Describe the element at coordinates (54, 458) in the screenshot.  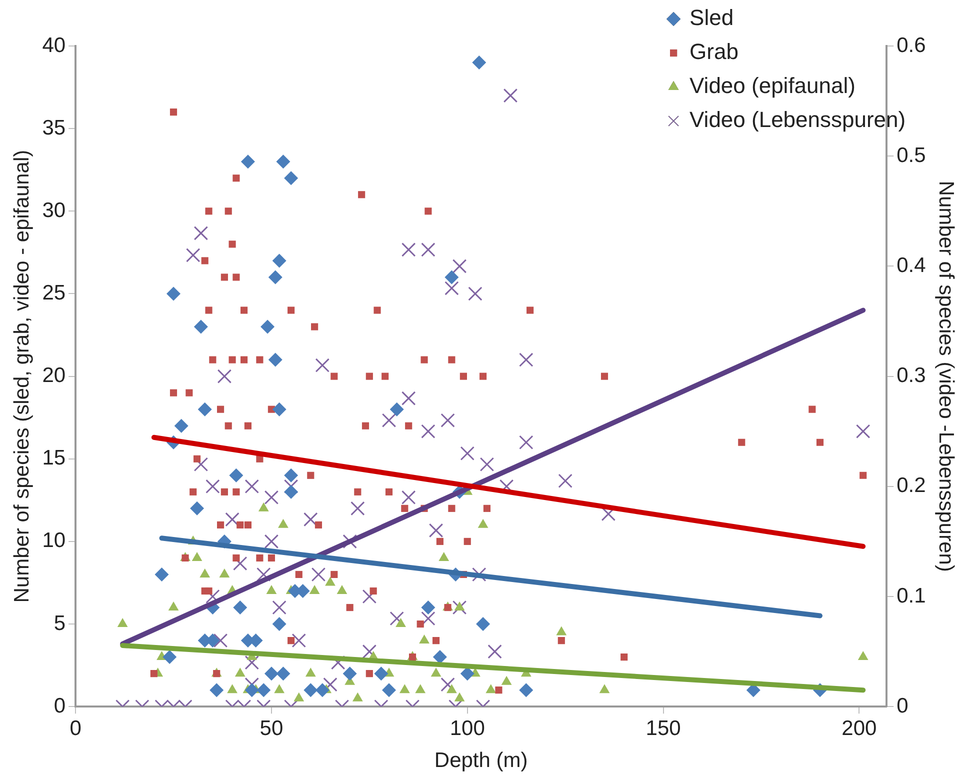
I see `y-tick-label: 15` at that location.